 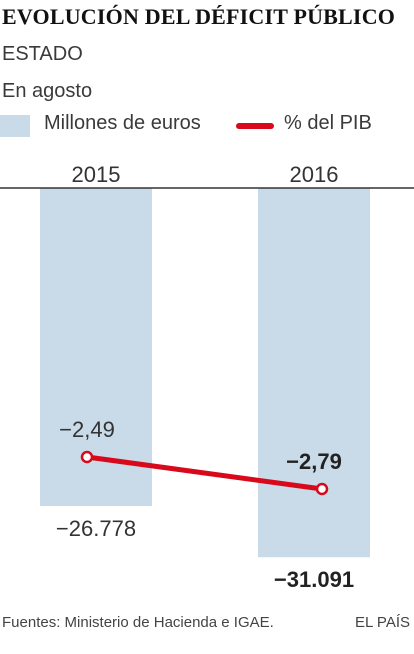 What do you see at coordinates (314, 579) in the screenshot?
I see `bar-value-label-2016: −31.091` at bounding box center [314, 579].